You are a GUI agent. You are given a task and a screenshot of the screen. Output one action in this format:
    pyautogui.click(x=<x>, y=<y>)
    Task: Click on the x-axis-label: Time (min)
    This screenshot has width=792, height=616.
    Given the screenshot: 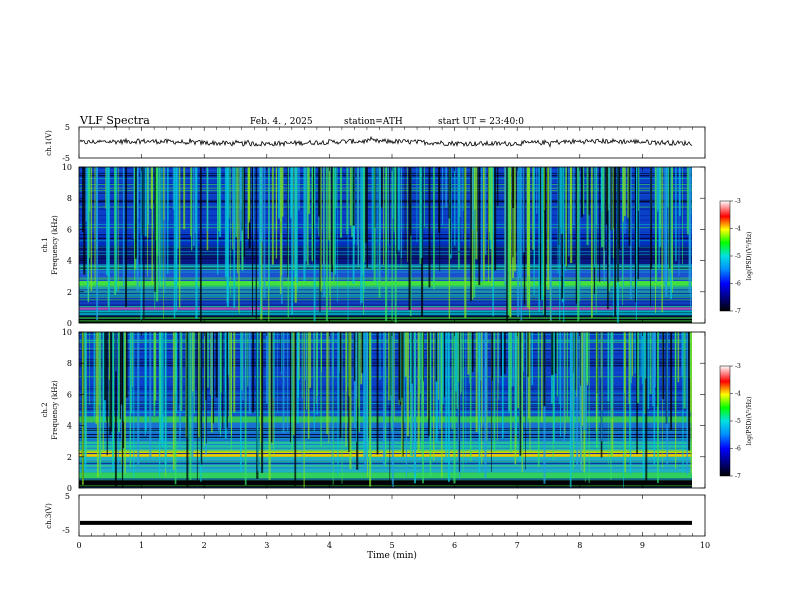 What is the action you would take?
    pyautogui.click(x=392, y=555)
    